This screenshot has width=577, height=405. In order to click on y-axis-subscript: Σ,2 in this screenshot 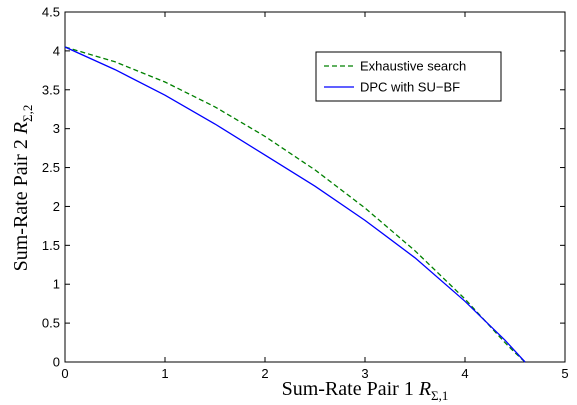, I will do `click(27, 113)`.